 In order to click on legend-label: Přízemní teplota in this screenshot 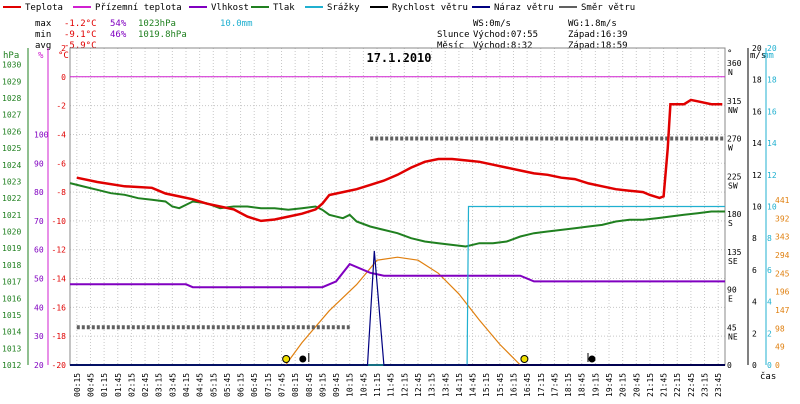, I will do `click(138, 8)`.